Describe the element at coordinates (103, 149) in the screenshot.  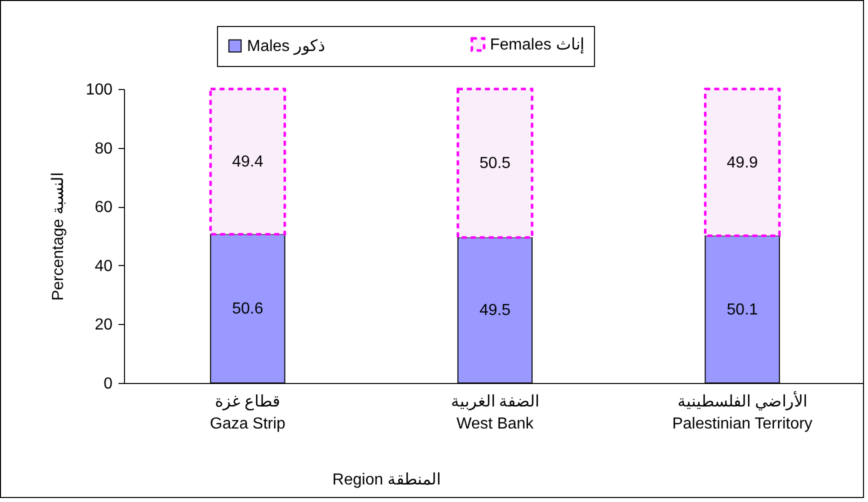
I see `y-tick-label: 80` at that location.